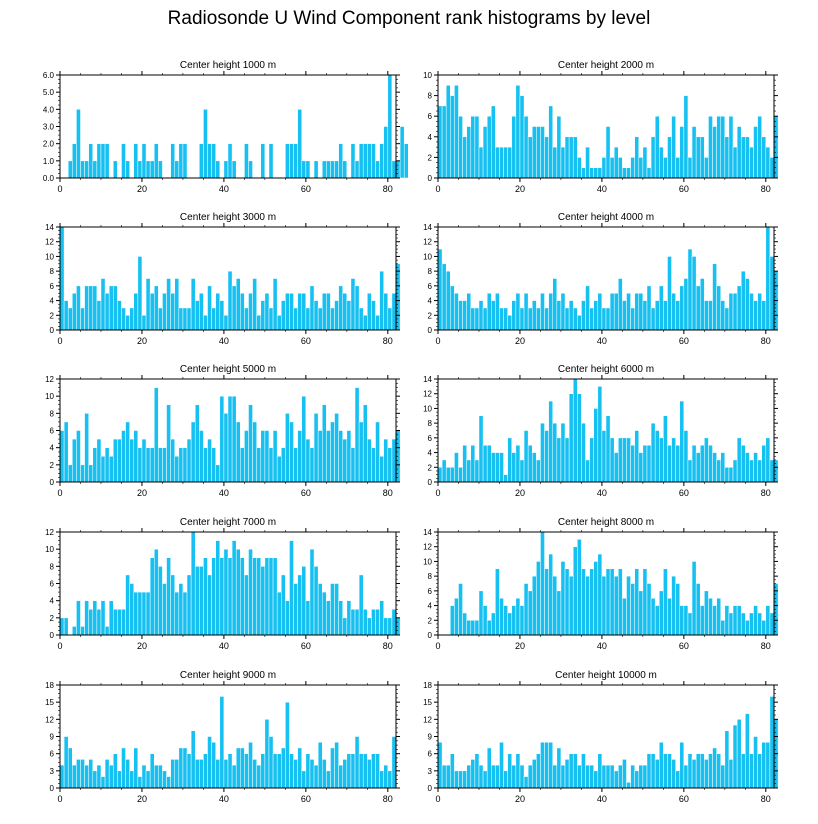 This screenshot has height=824, width=818. I want to click on panel-title: Center height 9000 m, so click(228, 675).